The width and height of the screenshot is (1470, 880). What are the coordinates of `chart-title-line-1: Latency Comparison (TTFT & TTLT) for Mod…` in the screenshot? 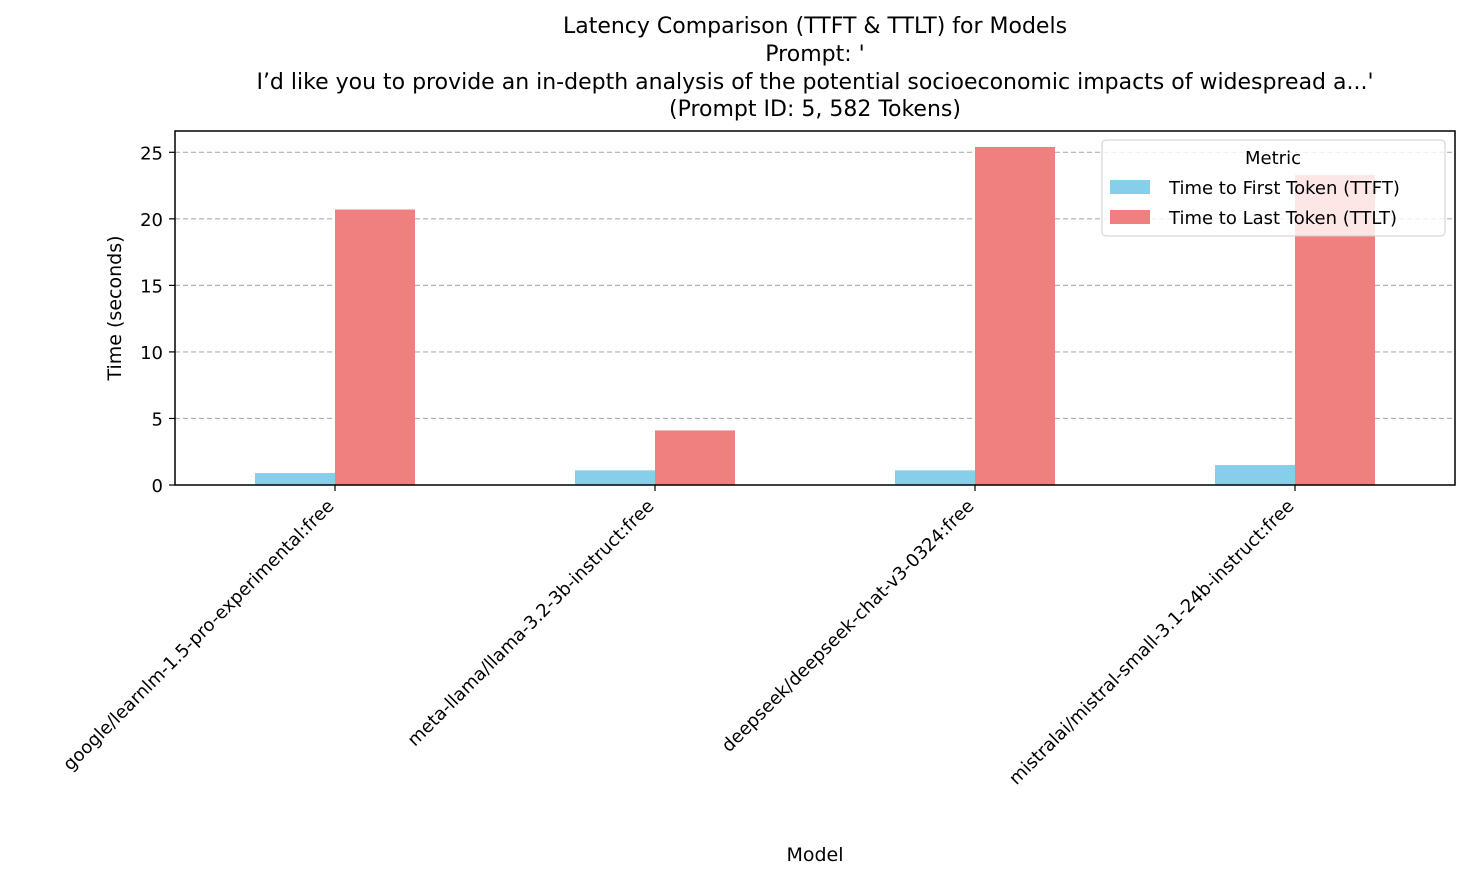 It's located at (815, 26).